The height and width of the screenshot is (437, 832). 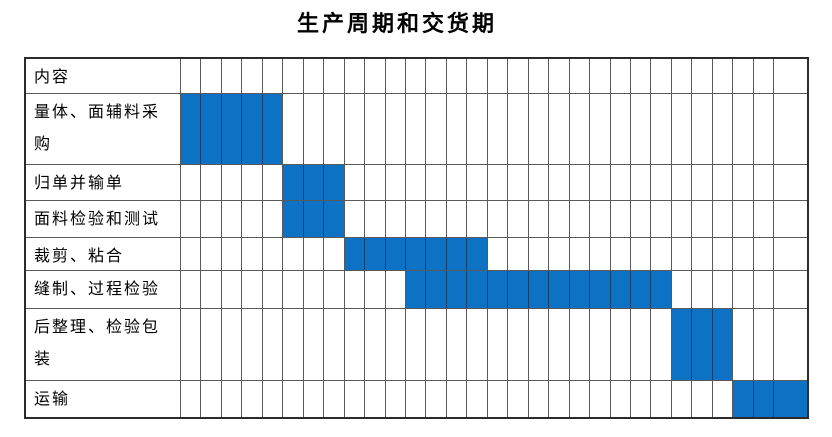 What do you see at coordinates (97, 219) in the screenshot?
I see `row-label: 面料检验和测试` at bounding box center [97, 219].